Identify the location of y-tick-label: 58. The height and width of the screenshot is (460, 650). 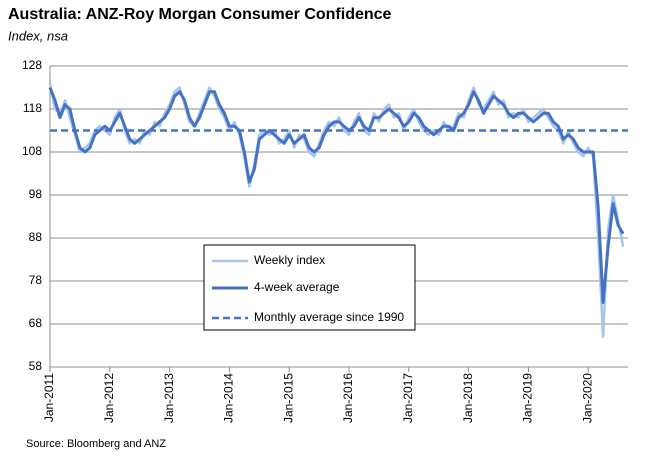
(36, 366).